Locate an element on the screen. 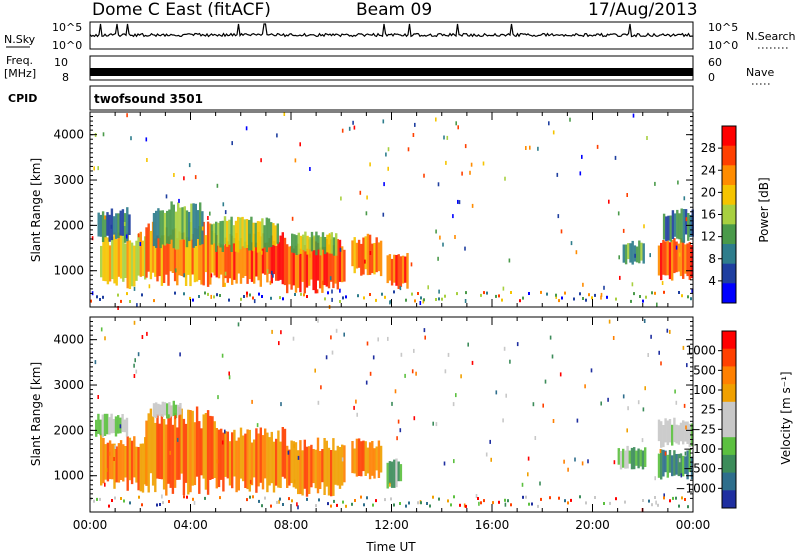  freq-tick-top: 10 is located at coordinates (61, 62).